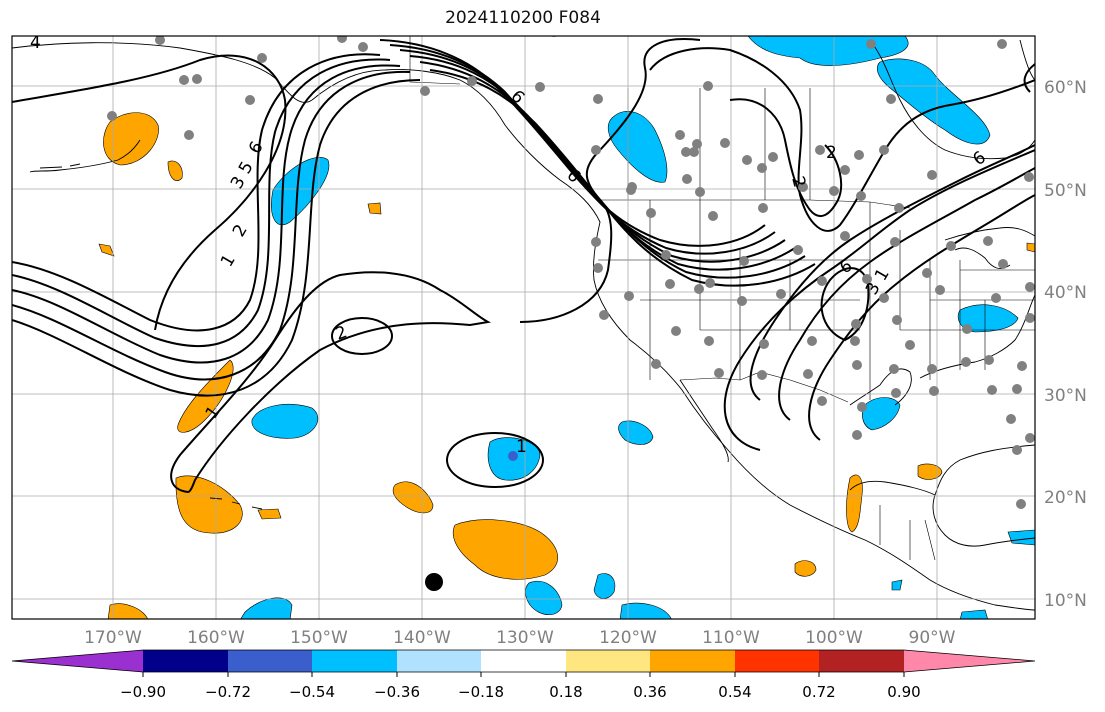 This screenshot has height=712, width=1105. What do you see at coordinates (1065, 191) in the screenshot?
I see `lat-label: 50°N` at bounding box center [1065, 191].